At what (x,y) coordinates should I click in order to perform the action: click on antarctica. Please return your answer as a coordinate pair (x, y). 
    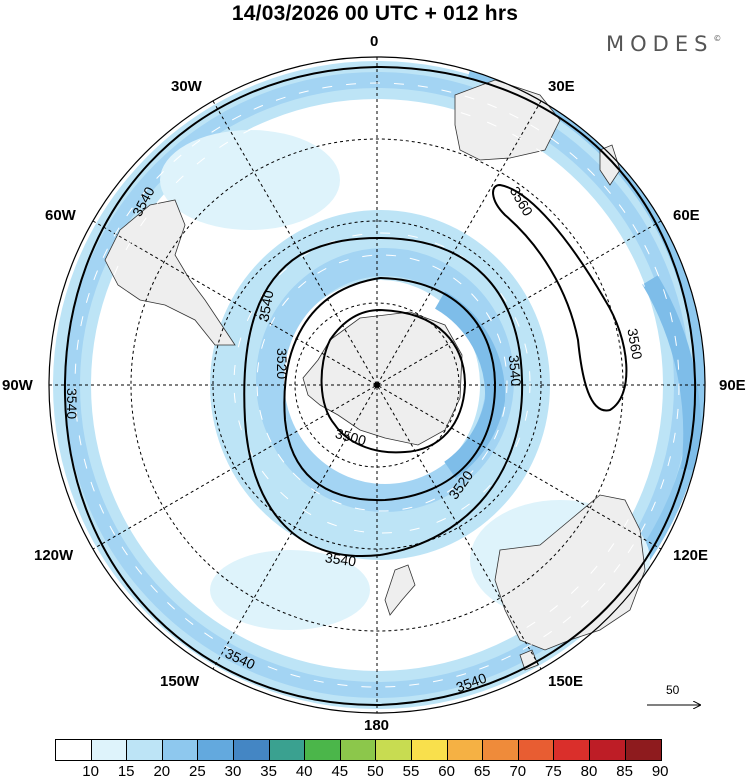
    Looking at the image, I should click on (382, 378).